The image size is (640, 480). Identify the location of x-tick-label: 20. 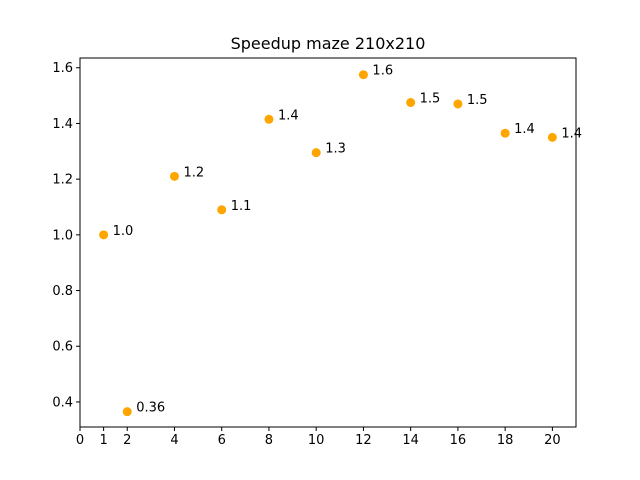
(552, 440).